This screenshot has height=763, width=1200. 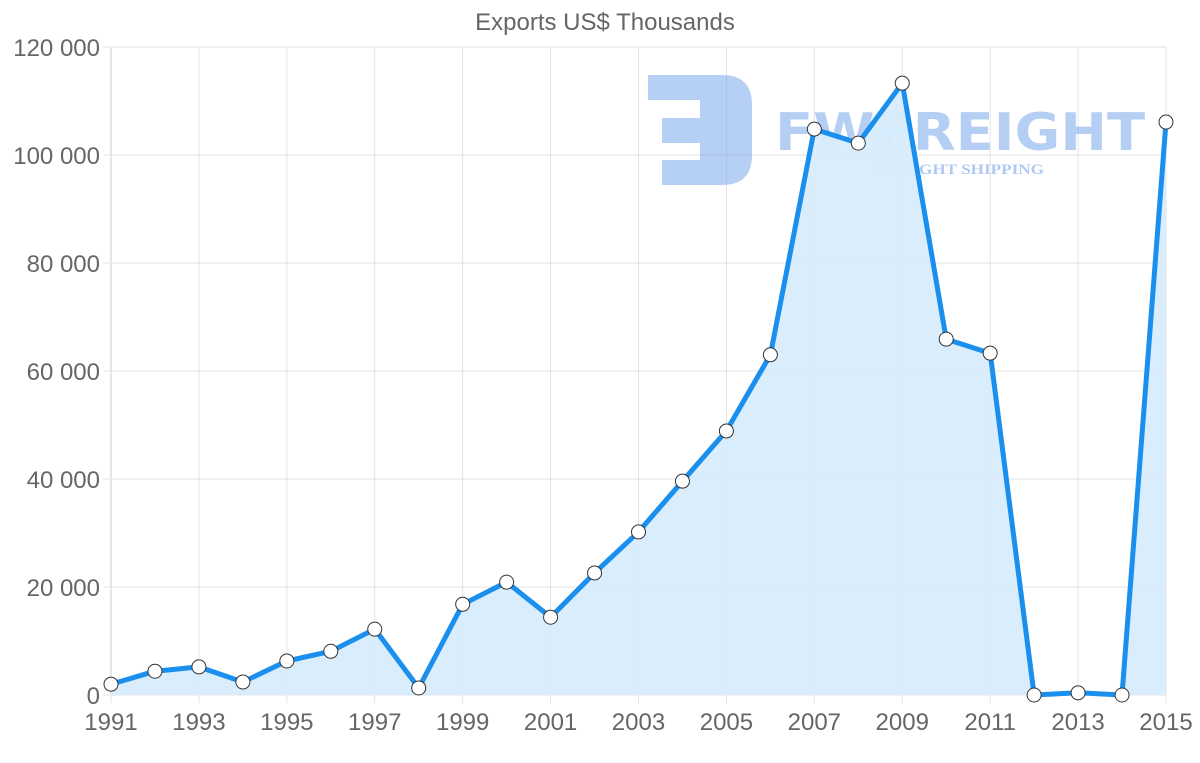 What do you see at coordinates (814, 722) in the screenshot?
I see `x-tick-label: 2007` at bounding box center [814, 722].